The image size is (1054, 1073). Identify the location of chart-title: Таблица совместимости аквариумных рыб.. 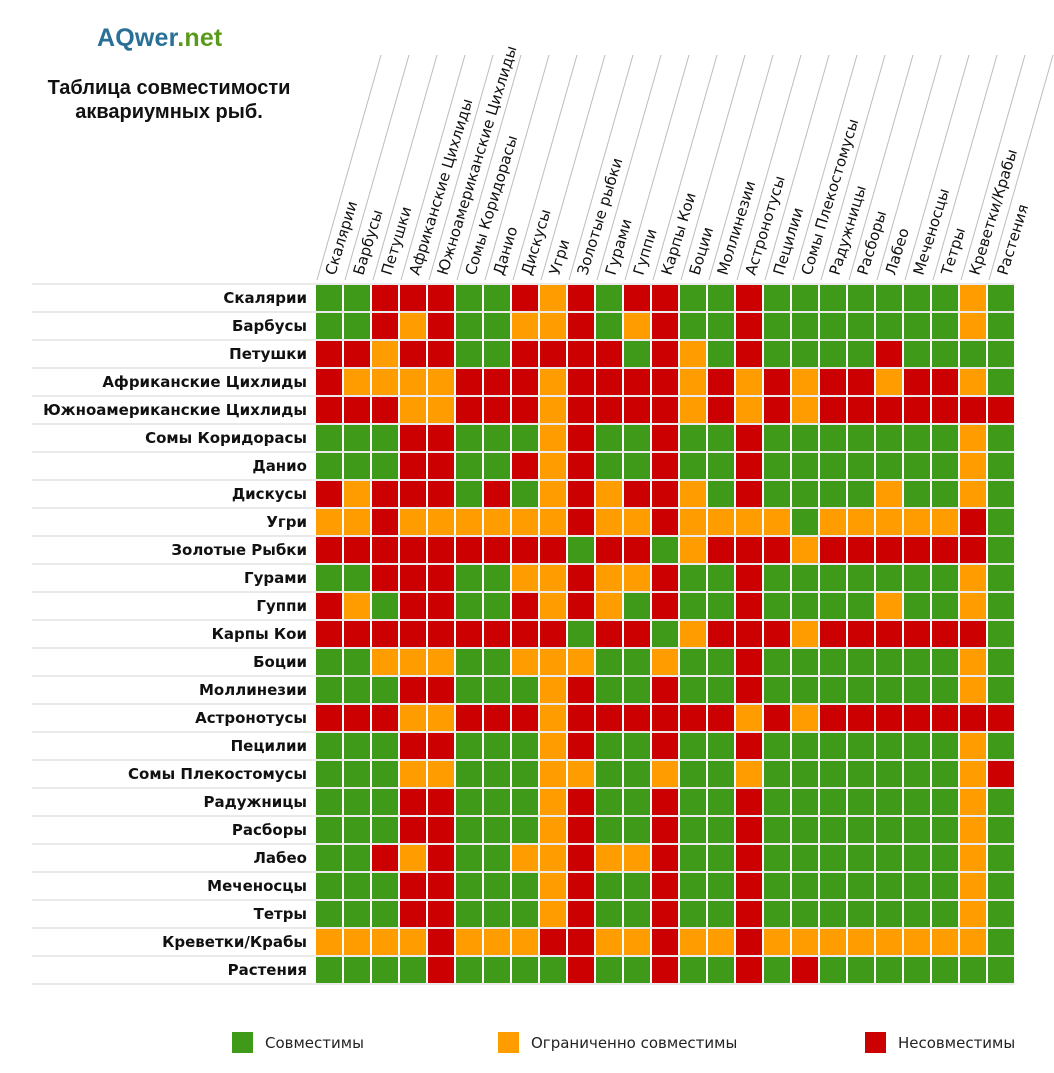
(169, 100).